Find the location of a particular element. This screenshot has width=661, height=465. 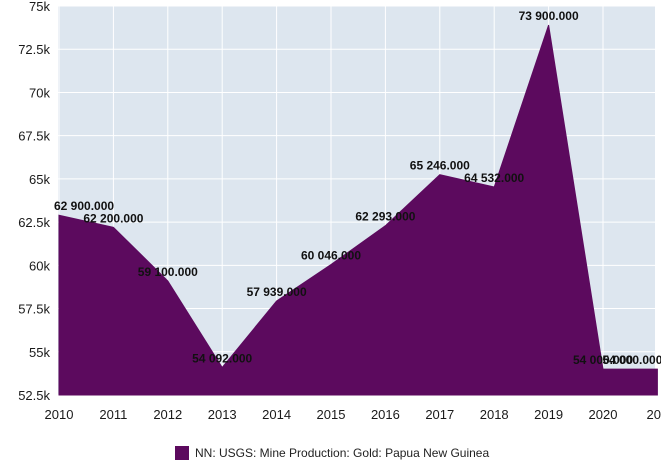

y-tick-label: 72.5k is located at coordinates (34, 49).